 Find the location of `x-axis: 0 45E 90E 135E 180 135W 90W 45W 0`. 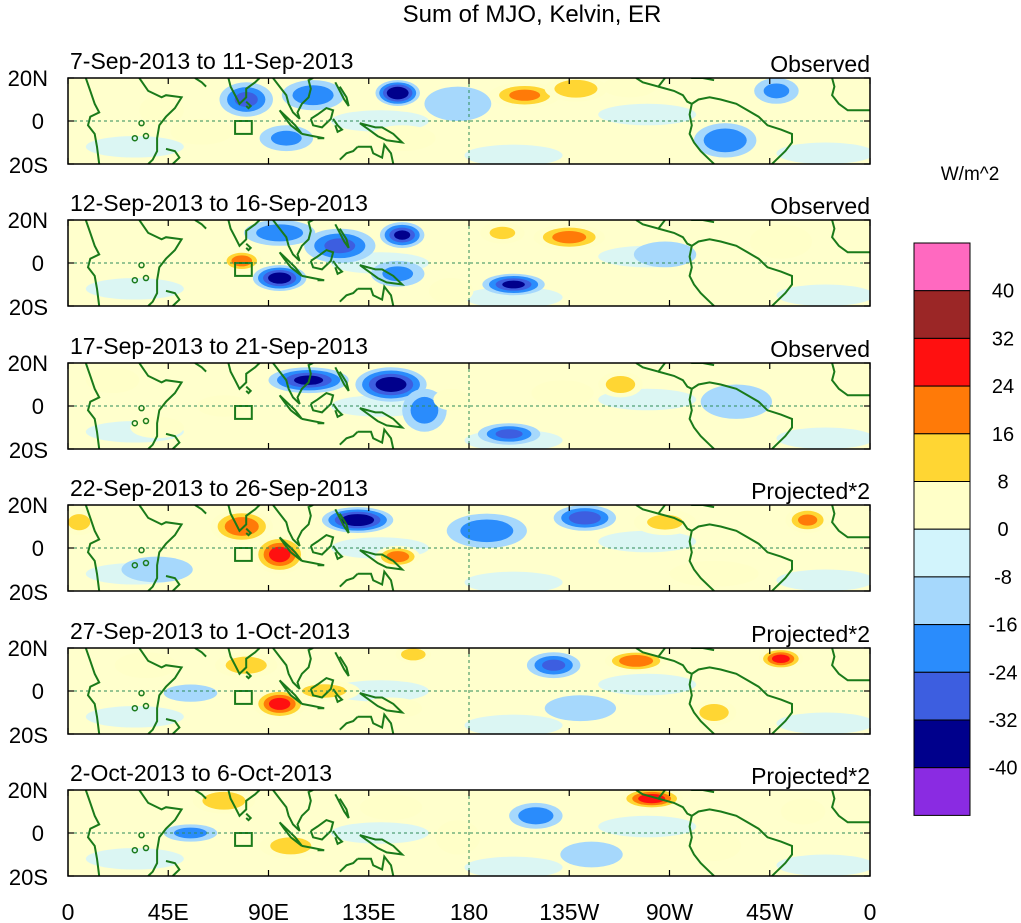

x-axis: 0 45E 90E 135E 180 135W 90W 45W 0 is located at coordinates (469, 911).